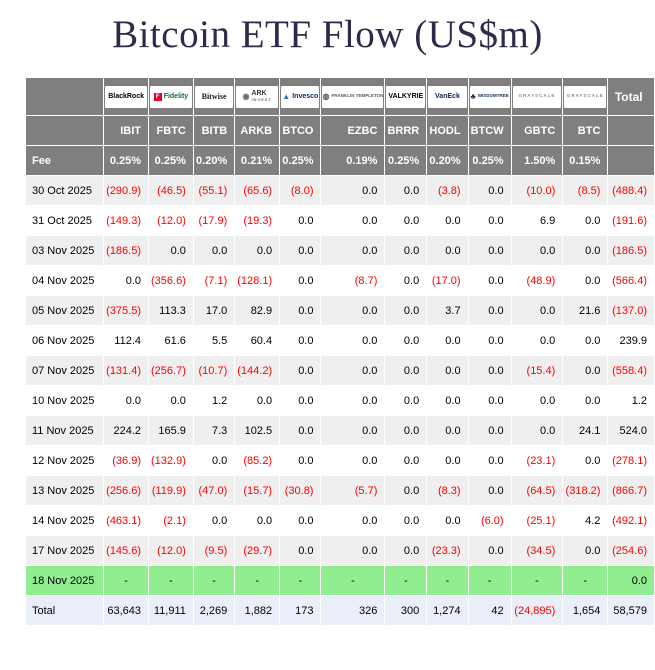 The width and height of the screenshot is (655, 670). What do you see at coordinates (631, 96) in the screenshot?
I see `total-column-header: Total` at bounding box center [631, 96].